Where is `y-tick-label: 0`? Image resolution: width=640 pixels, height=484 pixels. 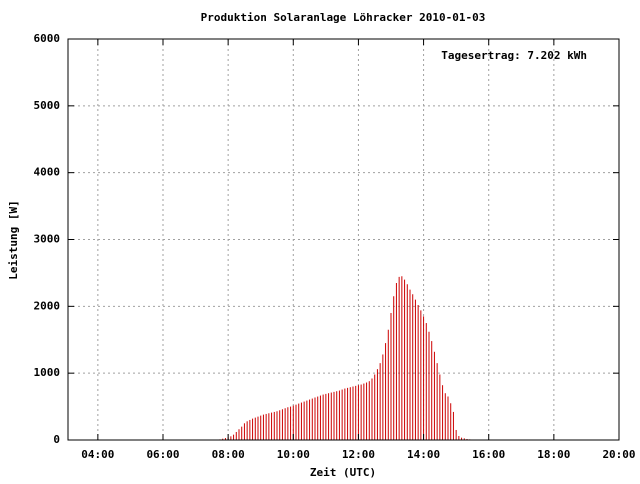 y-tick-label: 0 is located at coordinates (56, 439).